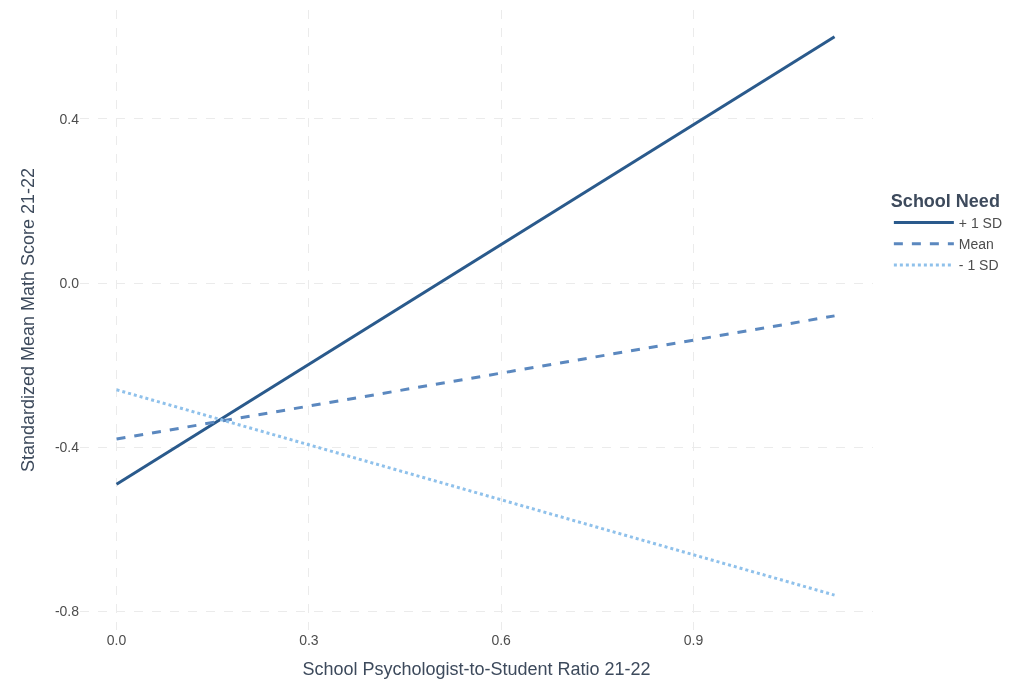 Image resolution: width=1018 pixels, height=685 pixels. I want to click on x-axis-title: School Psychologist-to-Student Ratio 21-22, so click(476, 669).